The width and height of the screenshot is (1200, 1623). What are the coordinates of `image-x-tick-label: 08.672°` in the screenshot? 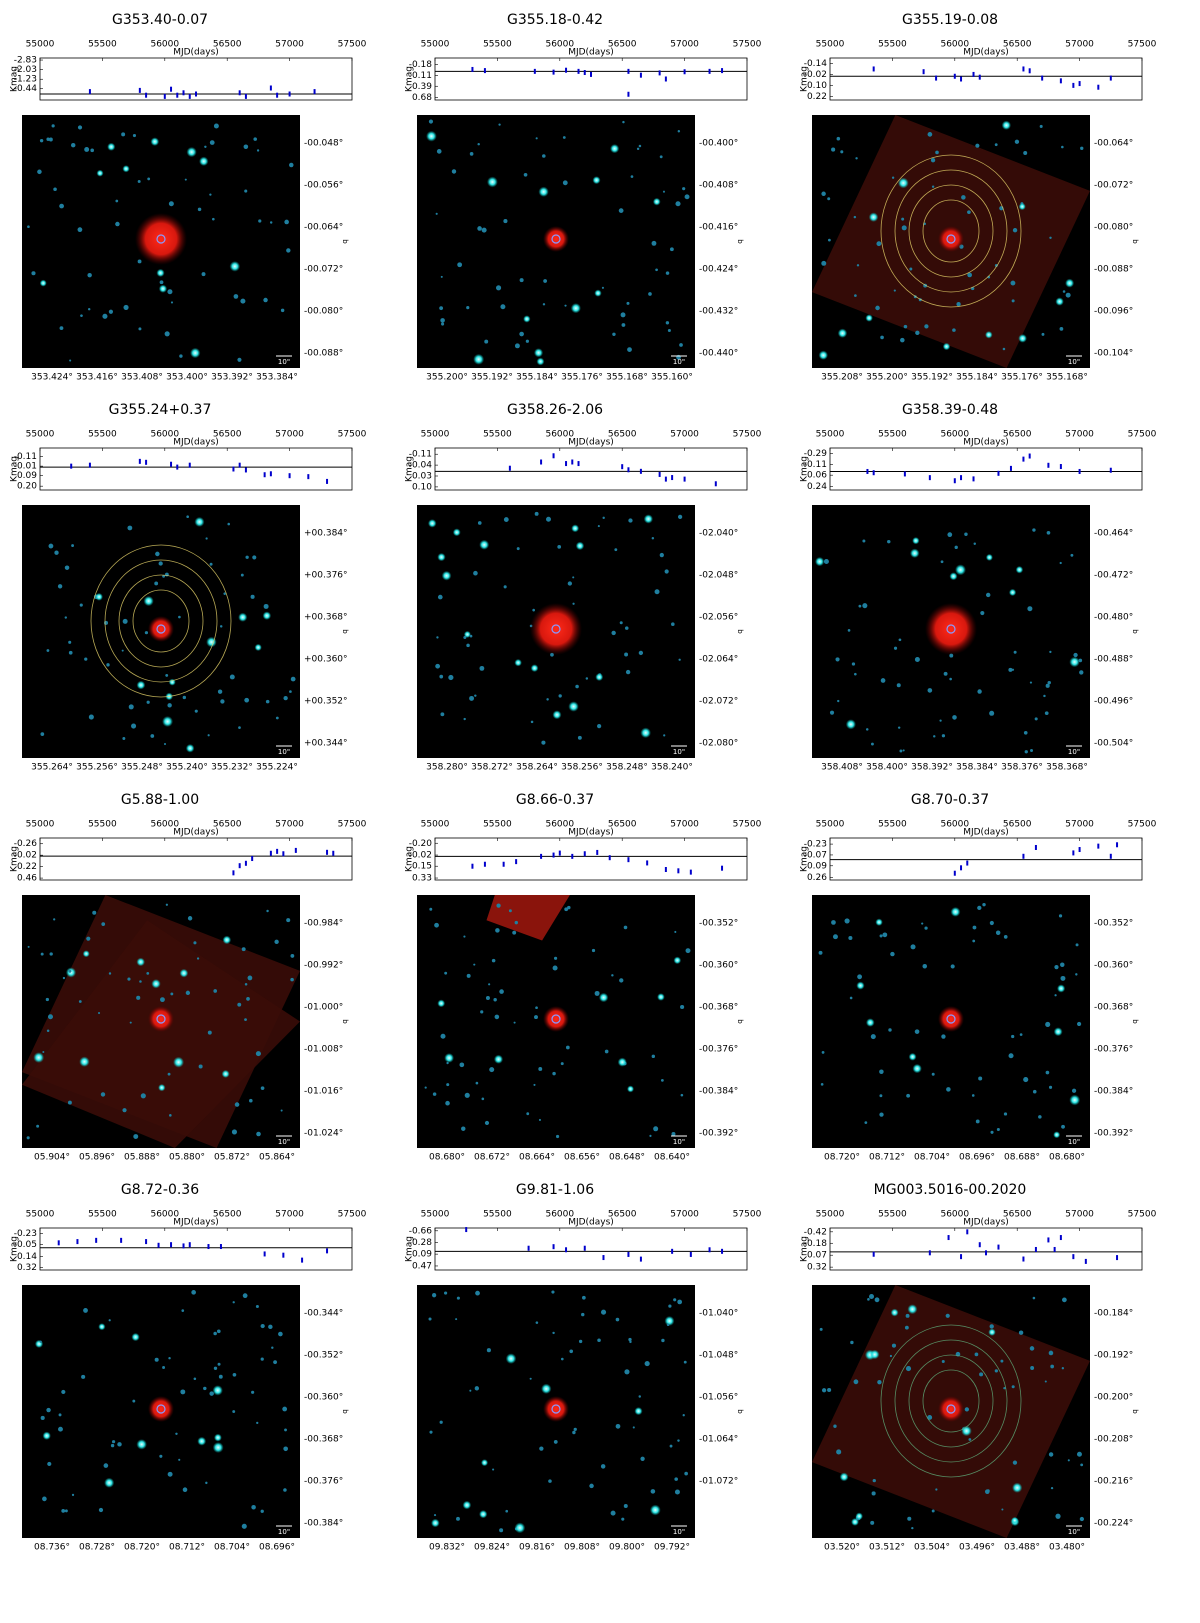 It's located at (492, 1158).